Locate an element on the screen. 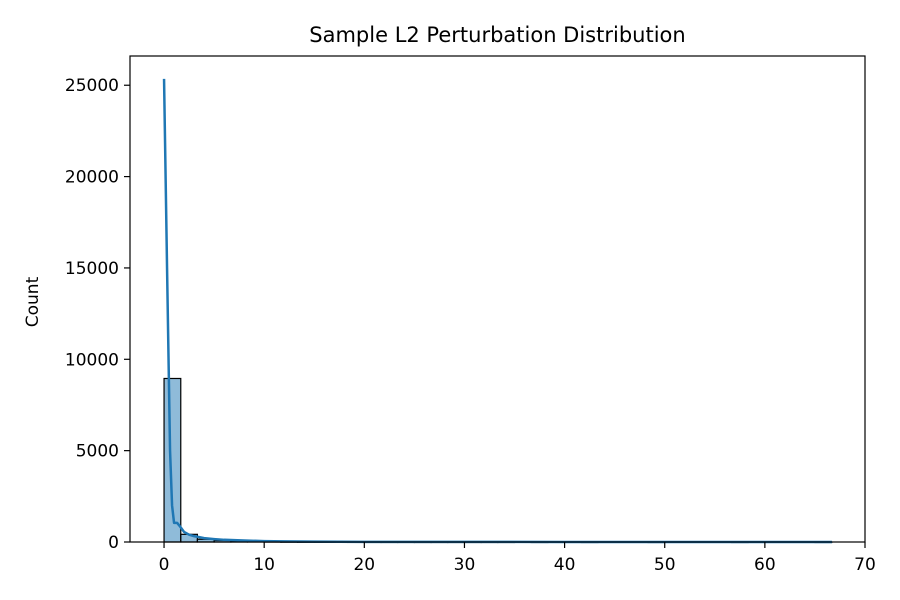  x-tick-label-0: 0 is located at coordinates (164, 565).